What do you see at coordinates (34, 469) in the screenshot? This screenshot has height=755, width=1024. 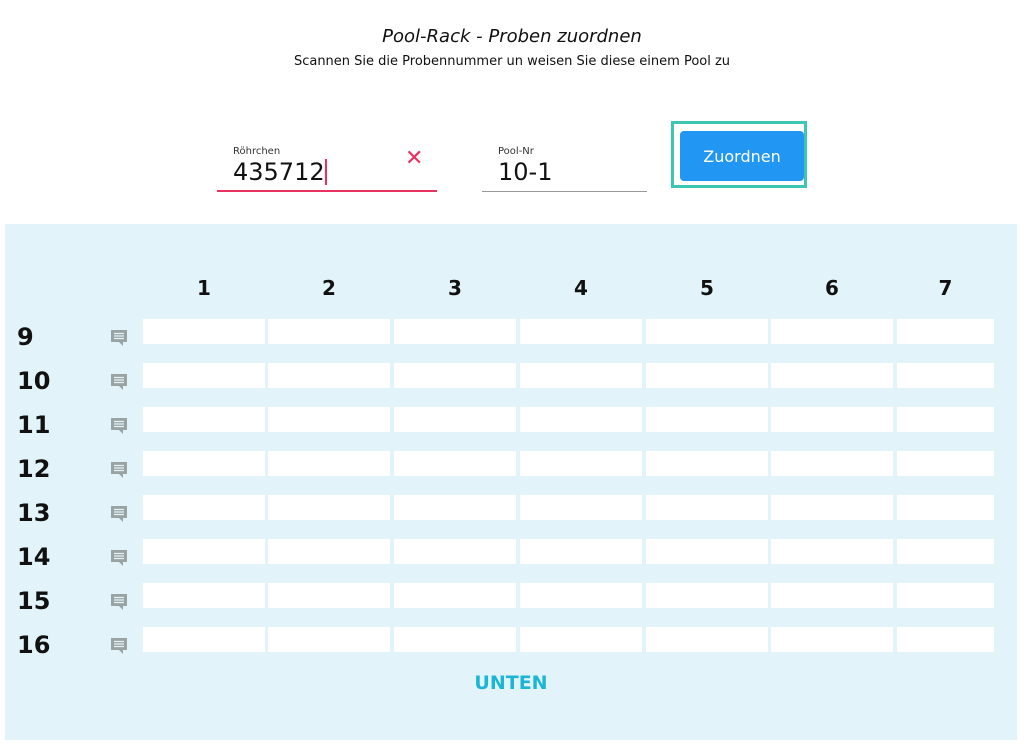 I see `row-header: 12` at bounding box center [34, 469].